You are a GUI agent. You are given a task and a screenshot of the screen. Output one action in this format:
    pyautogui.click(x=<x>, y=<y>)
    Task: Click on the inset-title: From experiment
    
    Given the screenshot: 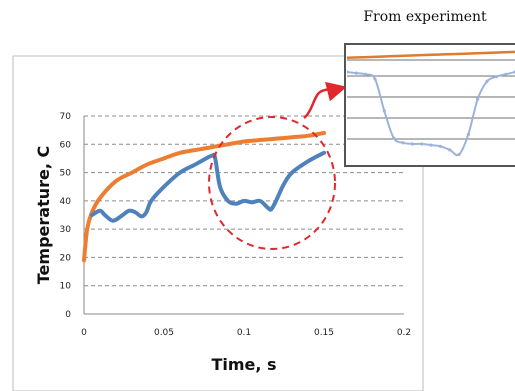 What is the action you would take?
    pyautogui.click(x=425, y=17)
    